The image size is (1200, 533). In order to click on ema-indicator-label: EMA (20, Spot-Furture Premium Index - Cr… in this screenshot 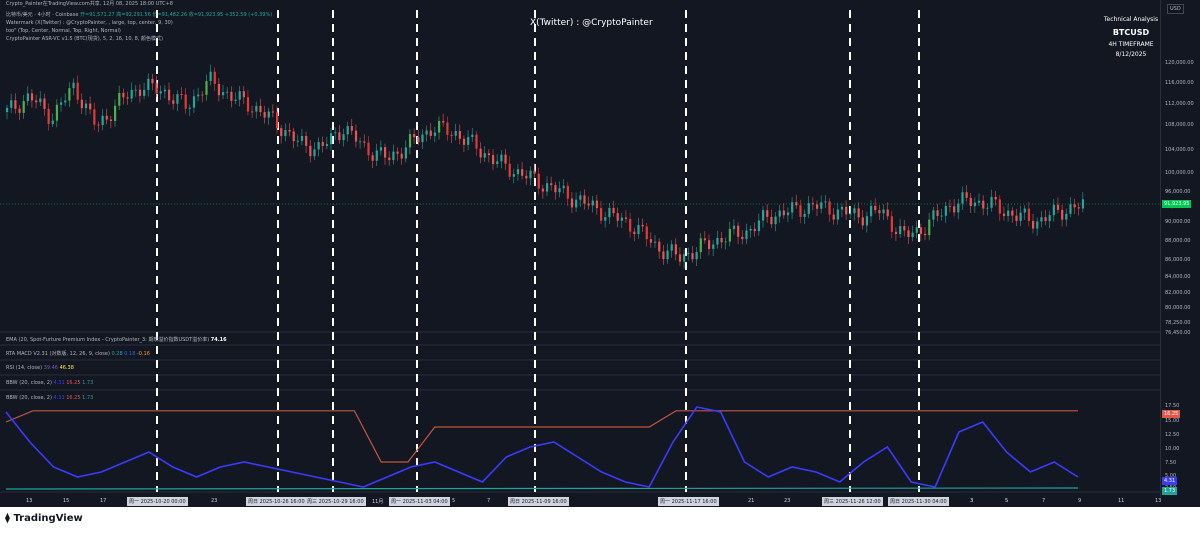, I will do `click(116, 339)`.